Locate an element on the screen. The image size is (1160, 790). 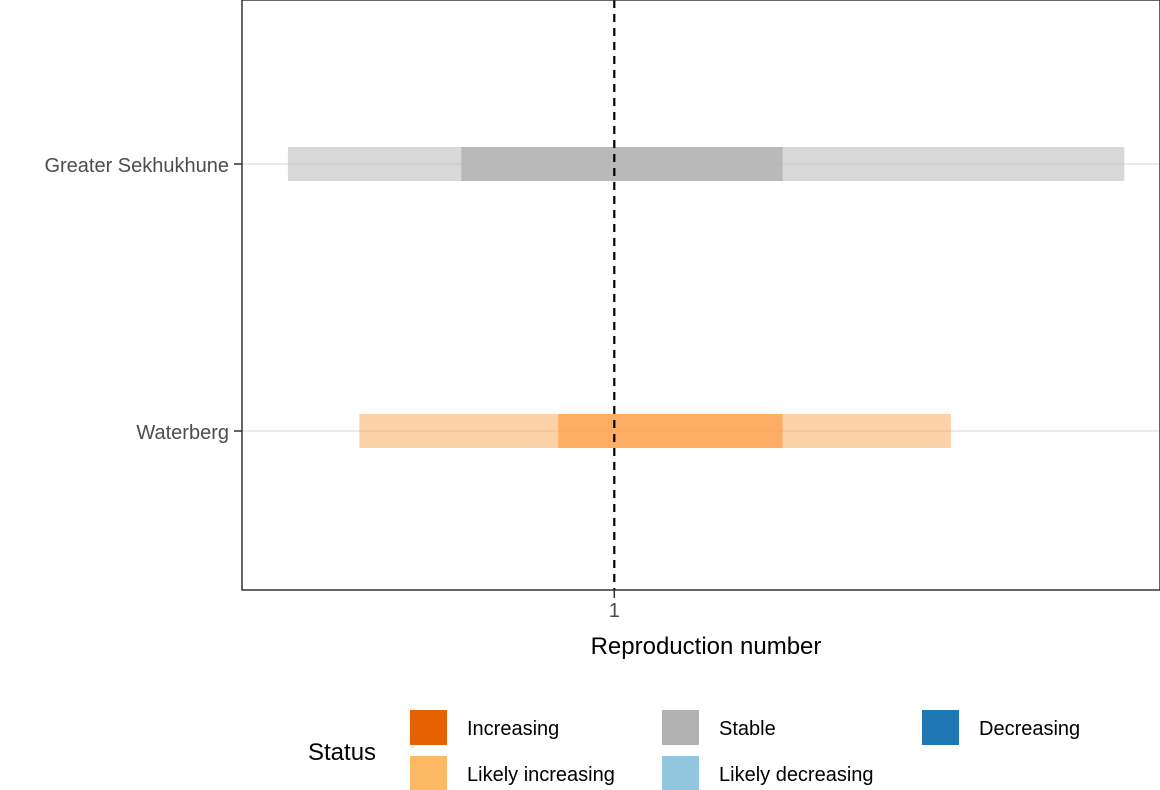
legend-label: Stable is located at coordinates (747, 729).